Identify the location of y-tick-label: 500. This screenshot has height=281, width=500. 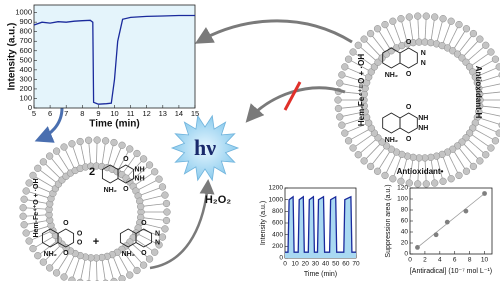
(25, 59).